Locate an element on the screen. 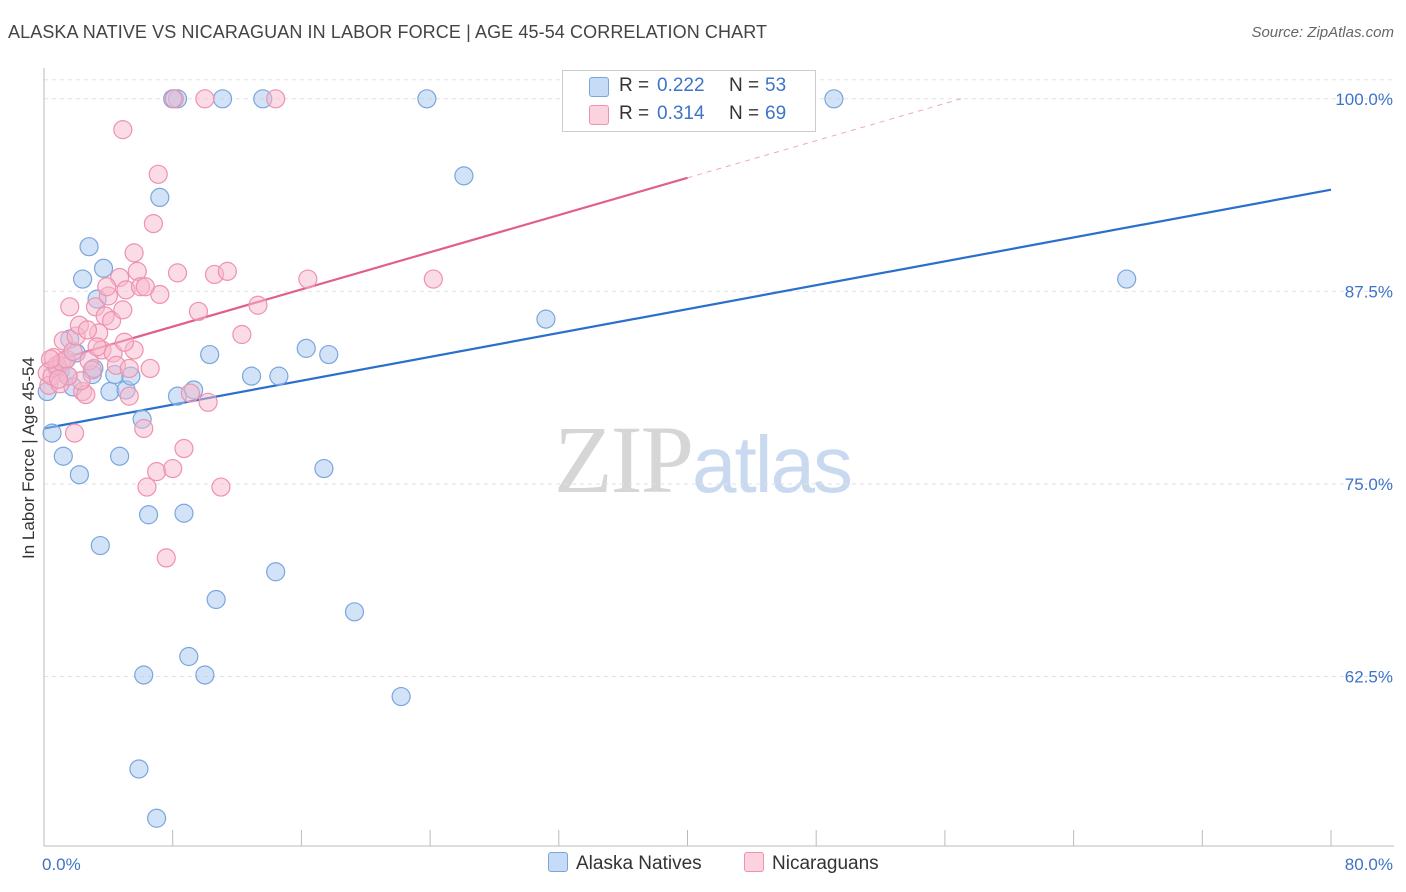 The width and height of the screenshot is (1406, 892). watermark-atlas: atlas is located at coordinates (772, 464).